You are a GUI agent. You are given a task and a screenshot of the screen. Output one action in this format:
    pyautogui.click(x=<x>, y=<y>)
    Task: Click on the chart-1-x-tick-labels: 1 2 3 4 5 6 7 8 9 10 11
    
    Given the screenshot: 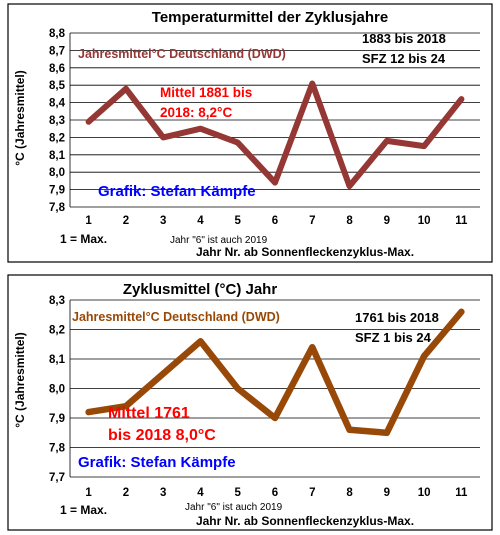 What is the action you would take?
    pyautogui.click(x=276, y=221)
    